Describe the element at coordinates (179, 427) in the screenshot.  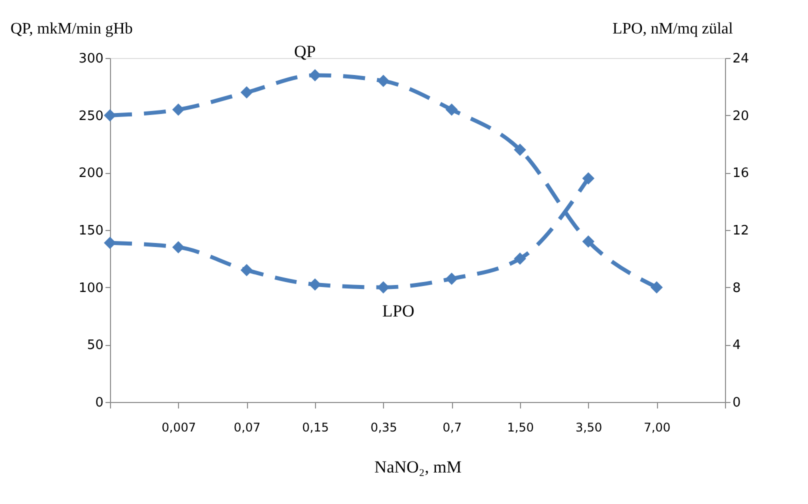
I see `x-tick-label: 0,007` at that location.